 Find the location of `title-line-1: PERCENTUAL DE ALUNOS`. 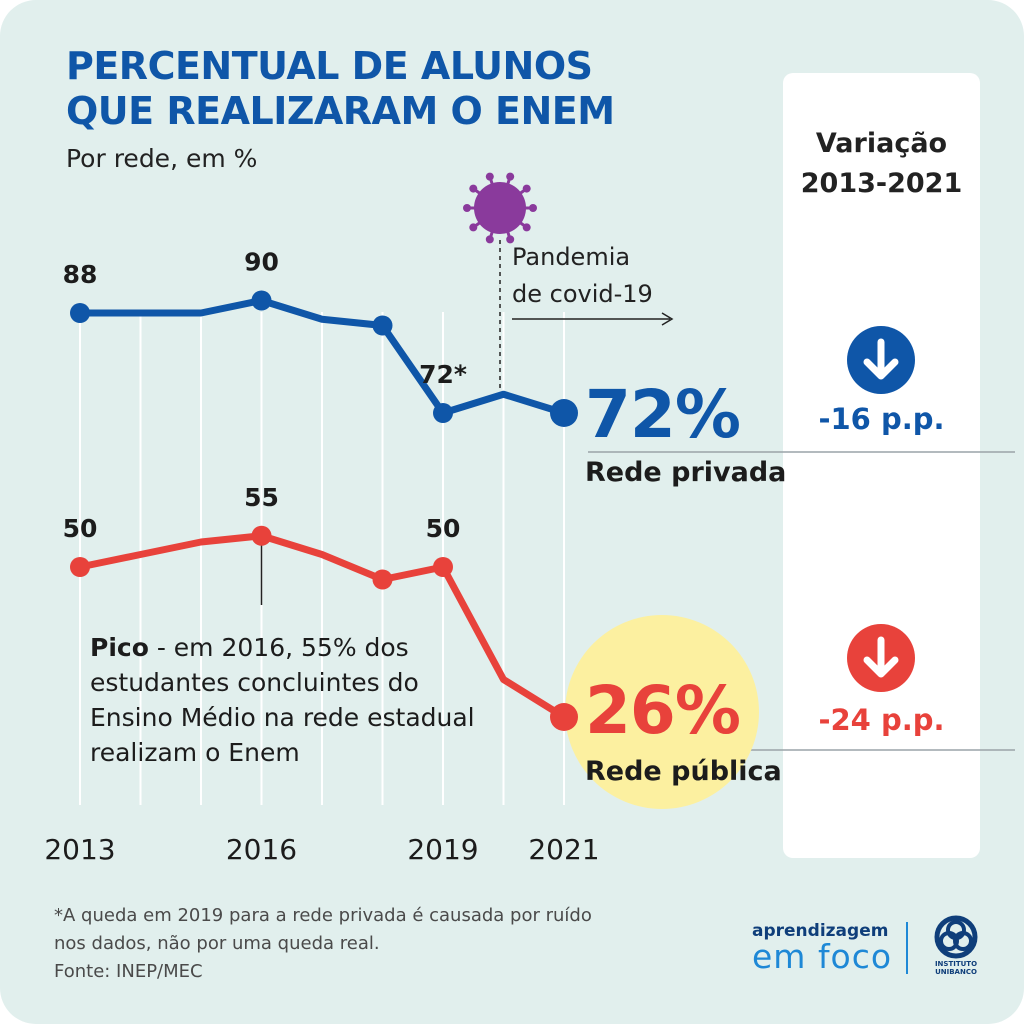

title-line-1: PERCENTUAL DE ALUNOS is located at coordinates (329, 66).